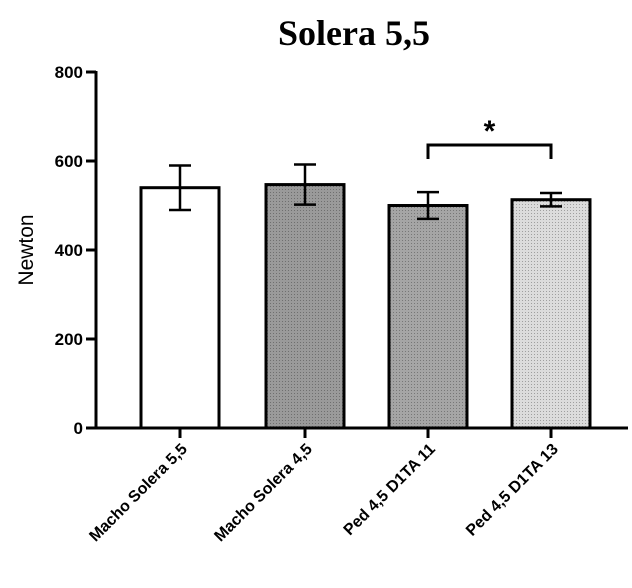 The height and width of the screenshot is (588, 632). What do you see at coordinates (489, 151) in the screenshot?
I see `significance-bracket` at bounding box center [489, 151].